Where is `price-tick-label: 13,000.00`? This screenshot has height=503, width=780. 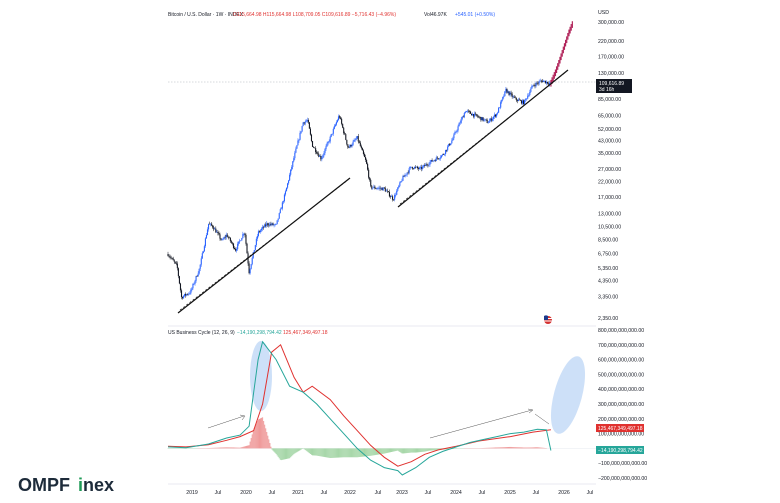 price-tick-label: 13,000.00 is located at coordinates (609, 215).